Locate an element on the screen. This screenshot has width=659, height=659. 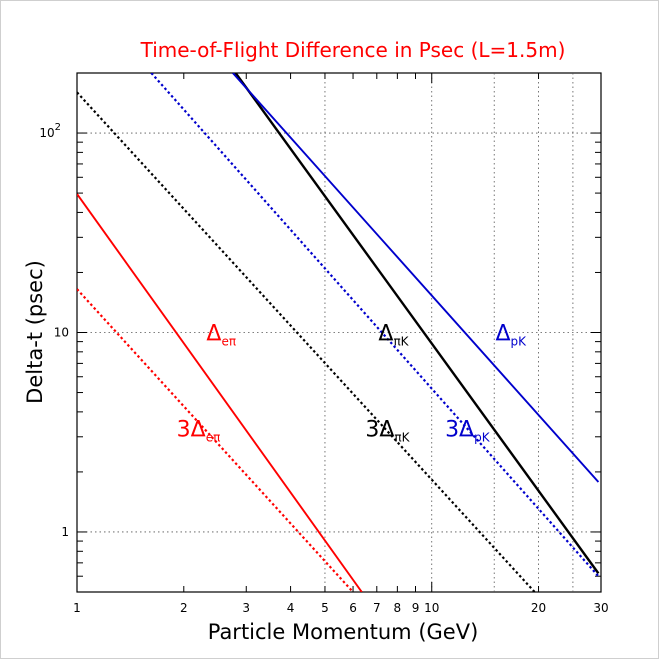
y-tick-label: 1 is located at coordinates (65, 532).